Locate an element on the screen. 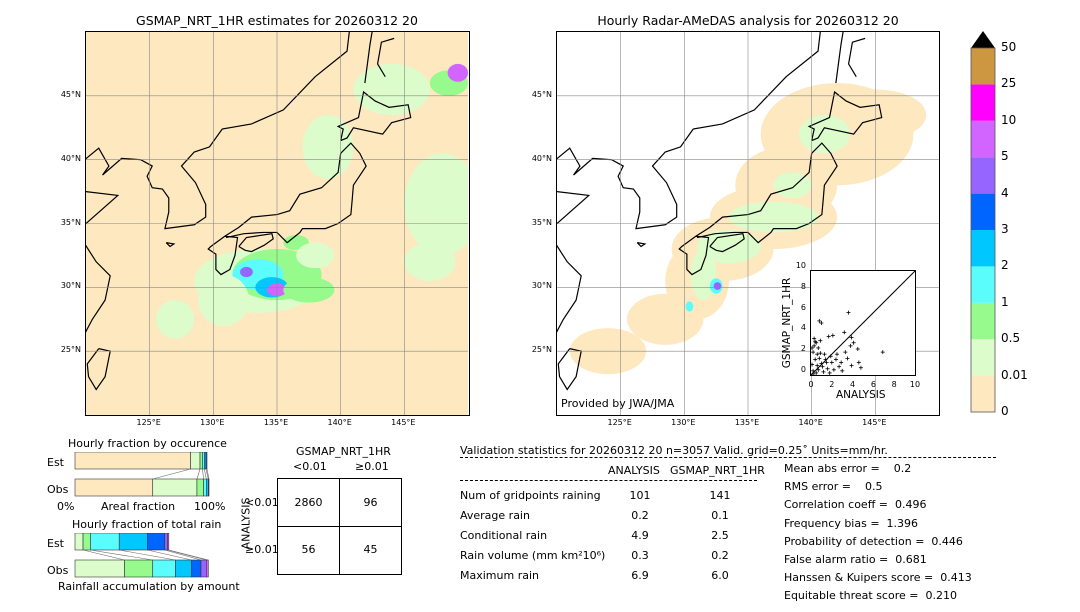 The height and width of the screenshot is (612, 1080). contingency-col-0: <0.01 is located at coordinates (310, 466).